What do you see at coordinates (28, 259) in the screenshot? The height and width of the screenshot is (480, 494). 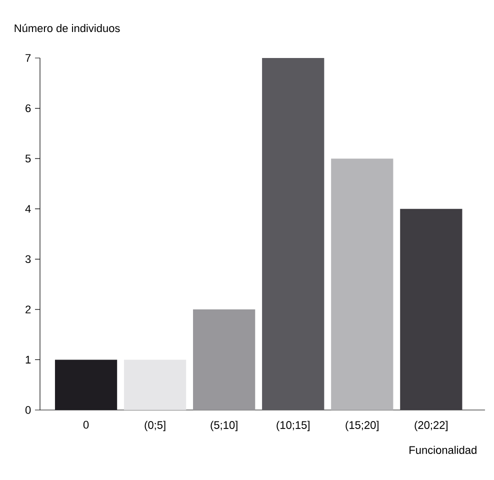 I see `y-tick-label: 3` at bounding box center [28, 259].